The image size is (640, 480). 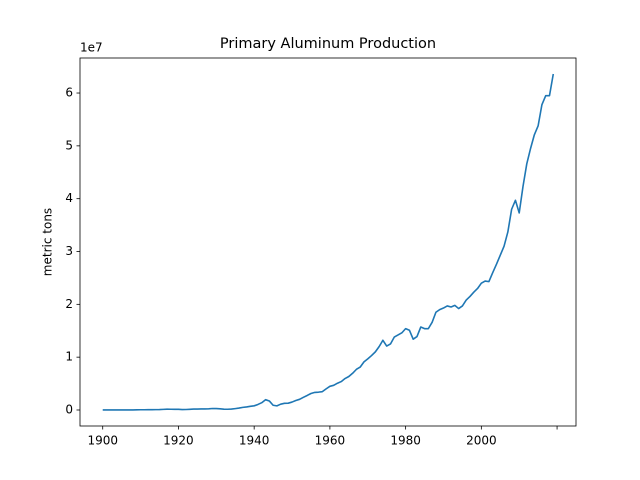 I want to click on x-tick-label: 1900, so click(x=102, y=441).